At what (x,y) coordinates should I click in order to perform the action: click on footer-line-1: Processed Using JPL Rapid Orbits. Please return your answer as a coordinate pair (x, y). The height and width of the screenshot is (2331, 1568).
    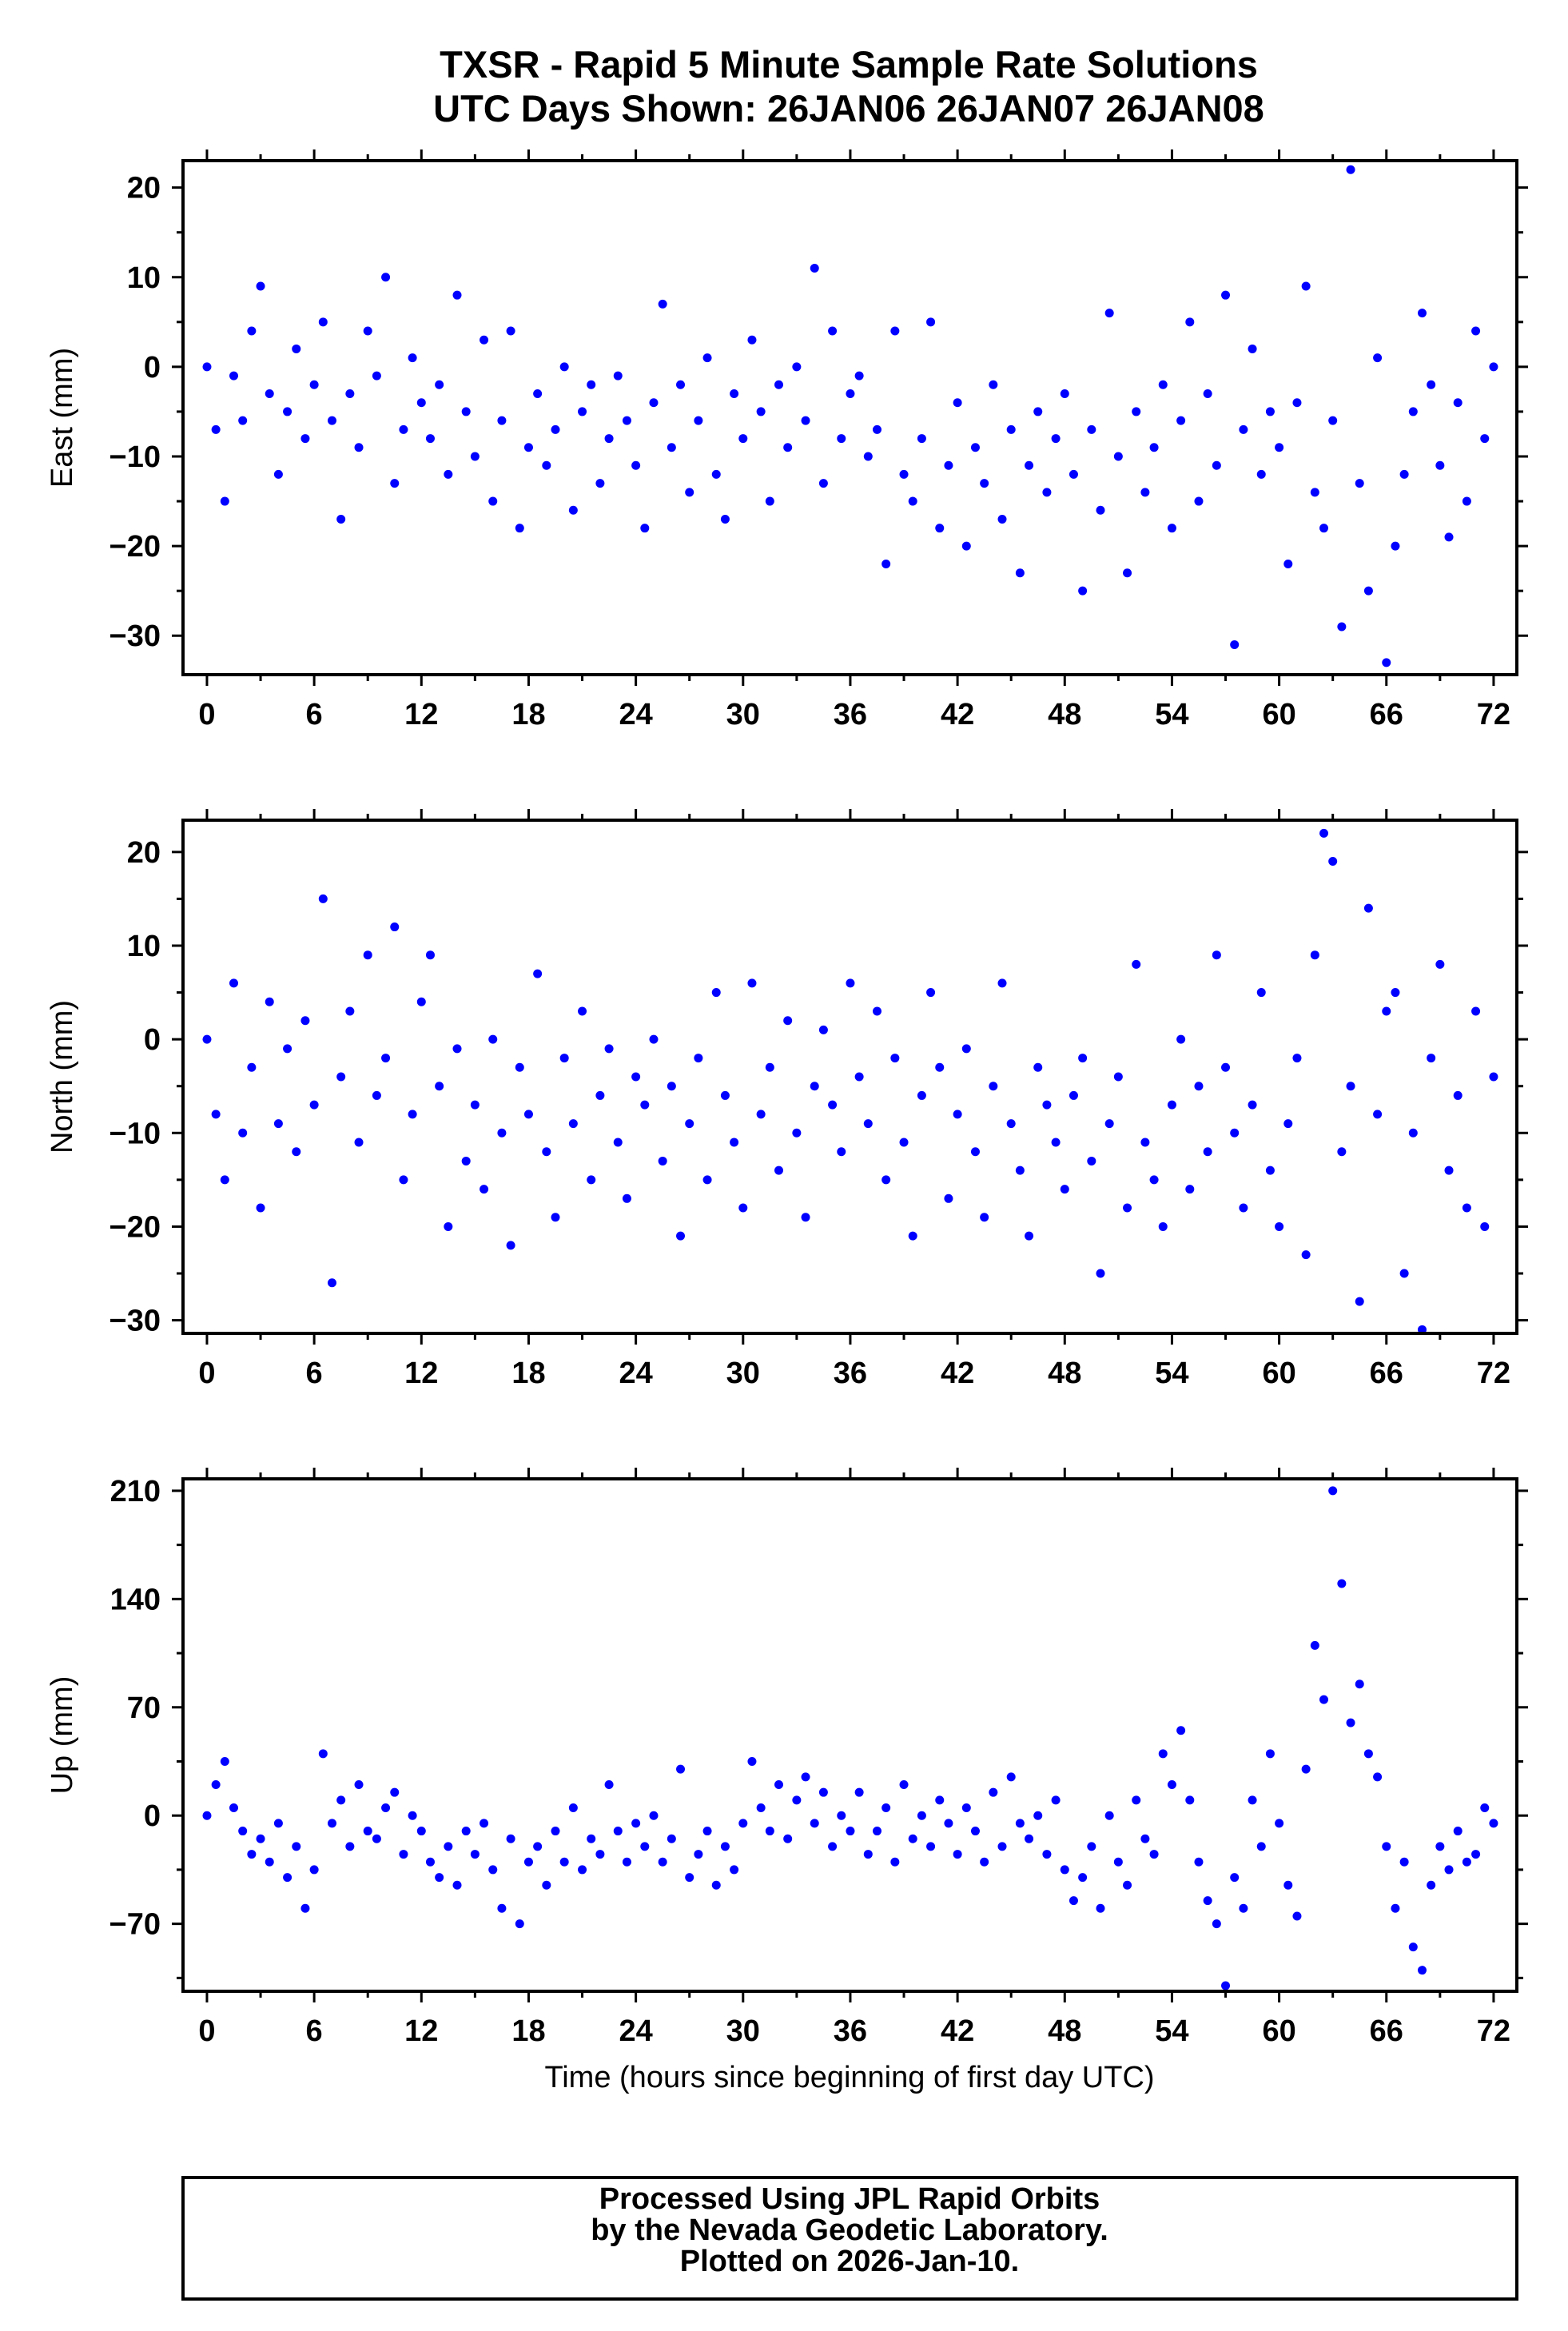
    Looking at the image, I should click on (849, 2199).